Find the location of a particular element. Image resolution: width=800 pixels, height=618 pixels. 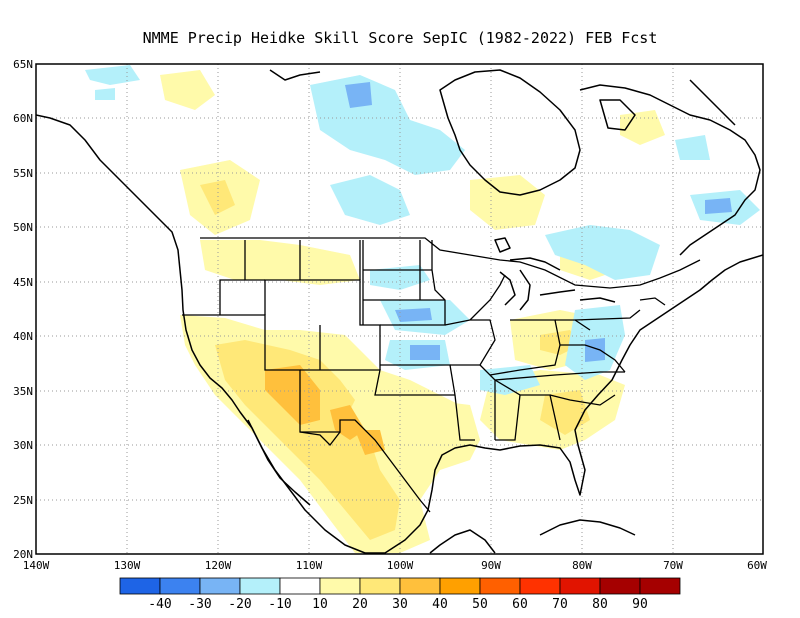

colorbar-label: 60 is located at coordinates (520, 604).